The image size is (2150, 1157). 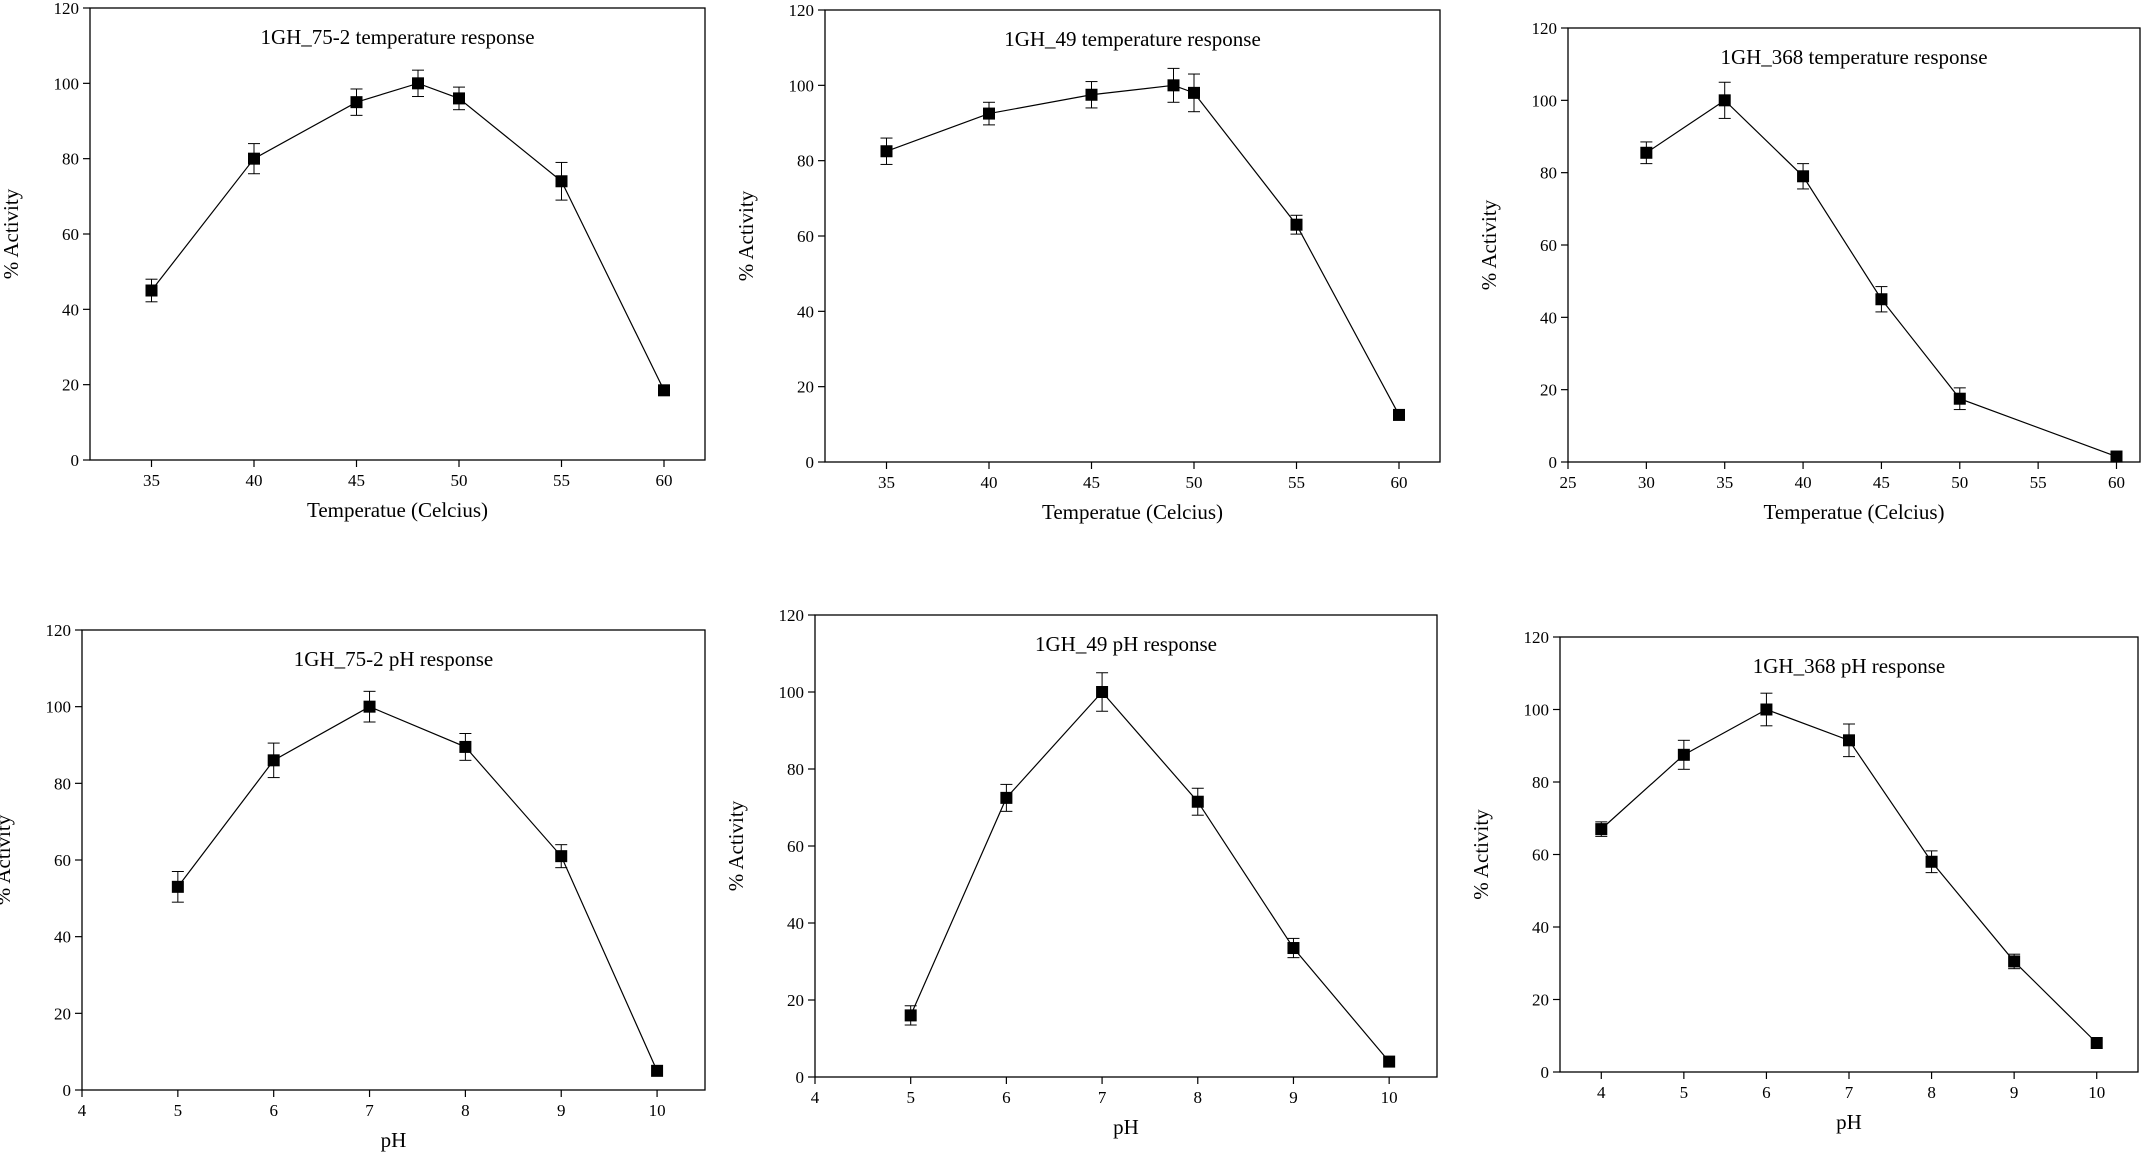 I want to click on chart-title: 1GH_368 temperature response, so click(x=1853, y=57).